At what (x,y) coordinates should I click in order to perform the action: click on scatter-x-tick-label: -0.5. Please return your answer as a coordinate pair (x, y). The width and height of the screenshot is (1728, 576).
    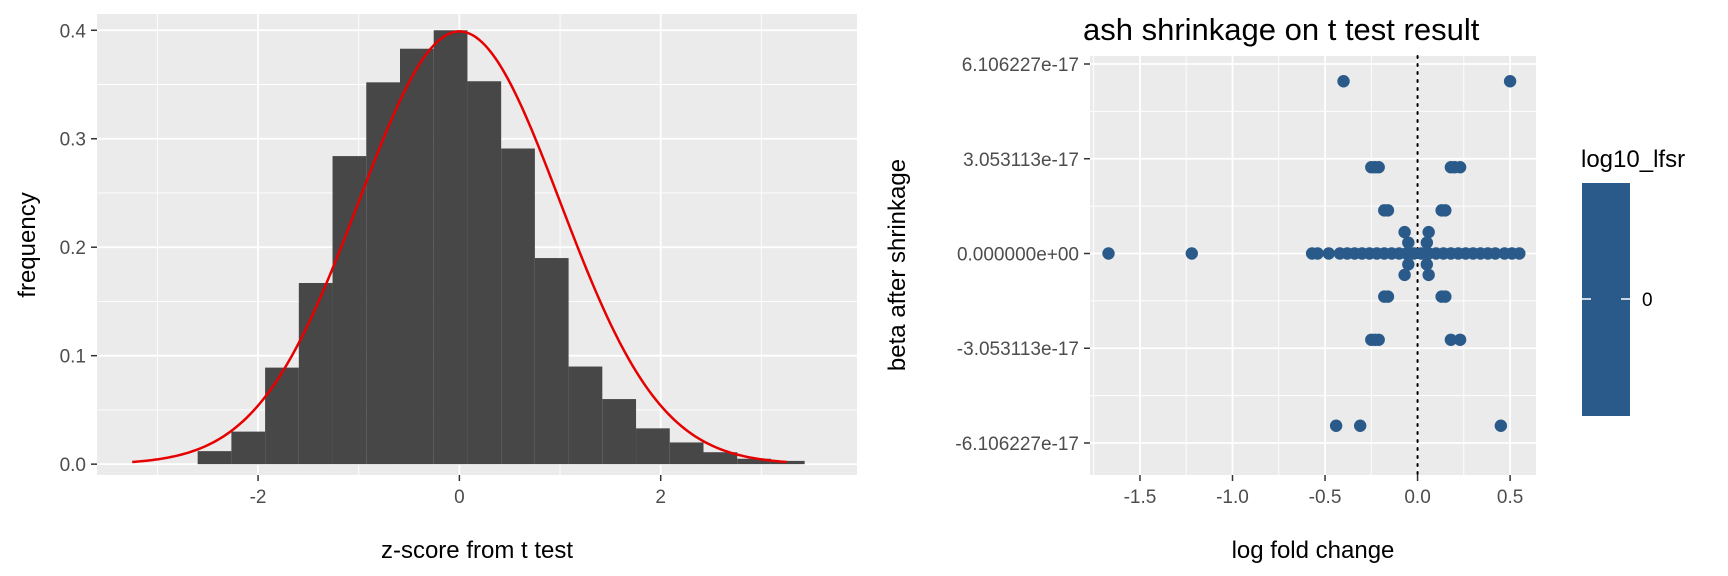
    Looking at the image, I should click on (1325, 497).